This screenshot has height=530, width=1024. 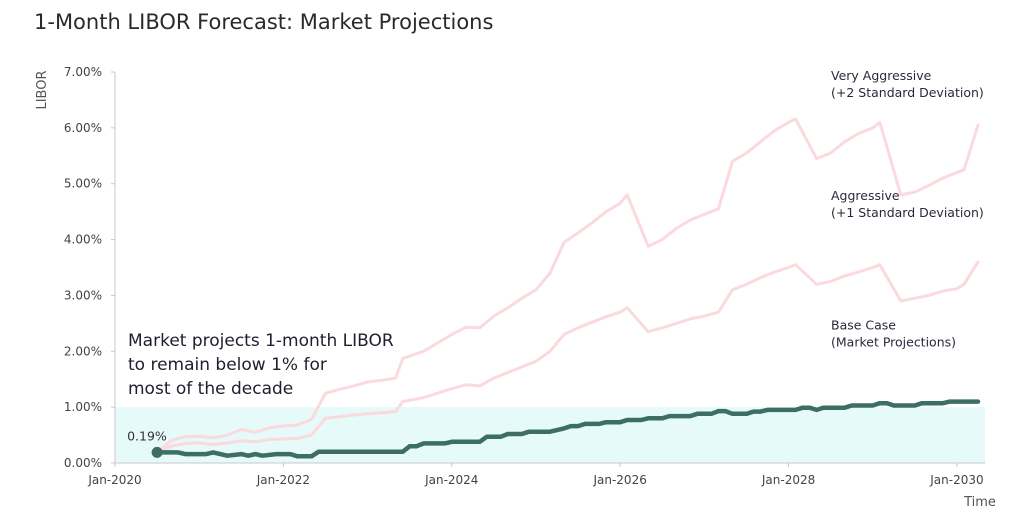 What do you see at coordinates (863, 325) in the screenshot?
I see `series-label-2: Base Case` at bounding box center [863, 325].